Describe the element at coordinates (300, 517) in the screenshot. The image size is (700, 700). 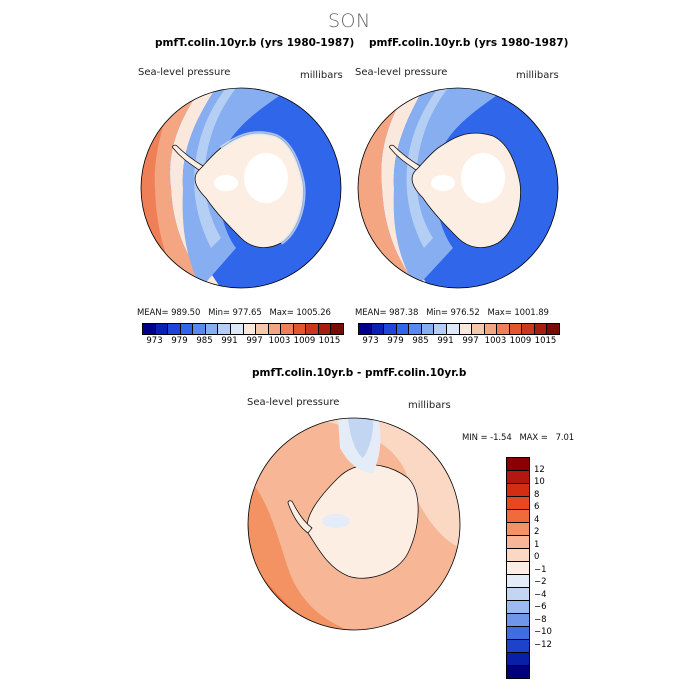
I see `diff-peninsula` at that location.